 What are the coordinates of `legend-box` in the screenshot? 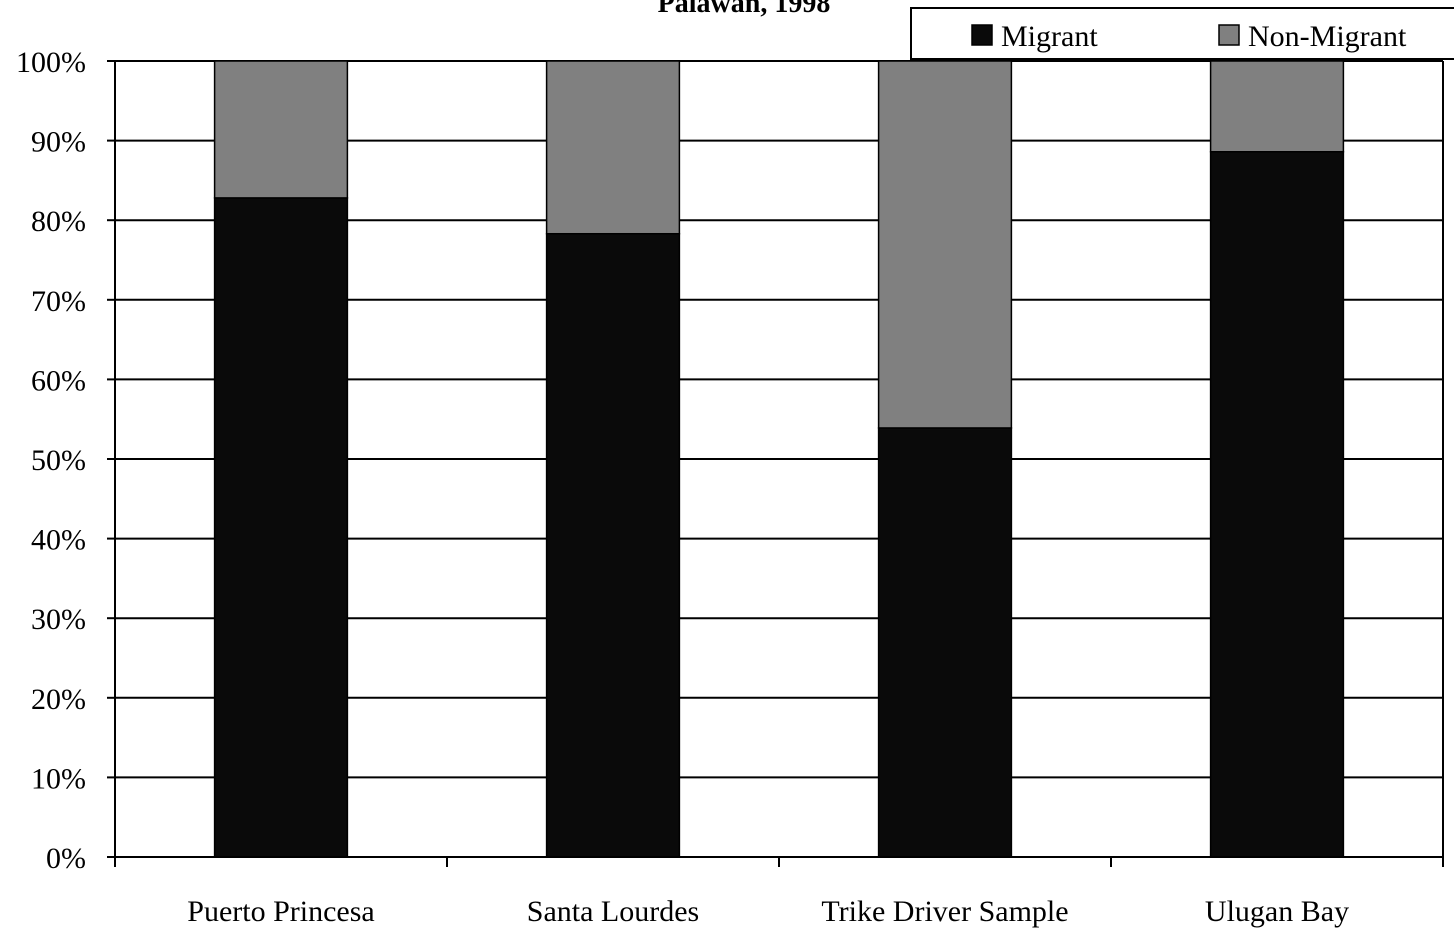 It's located at (1182, 33).